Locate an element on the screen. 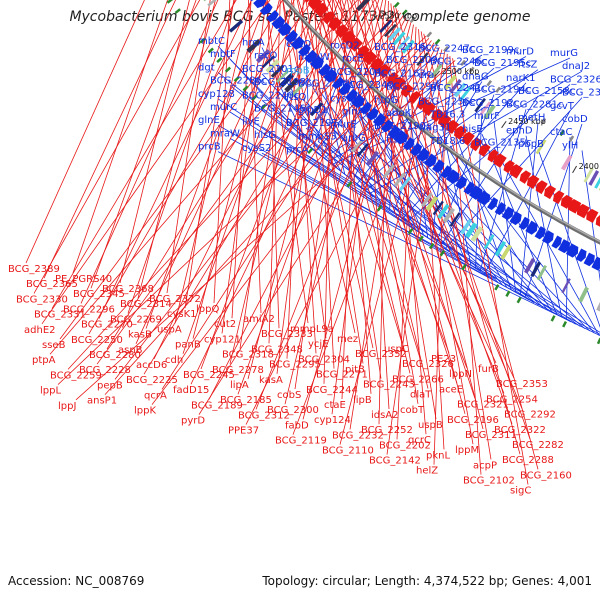 This screenshot has width=600, height=600. reverse-gene-label: BCG_2102 is located at coordinates (489, 481).